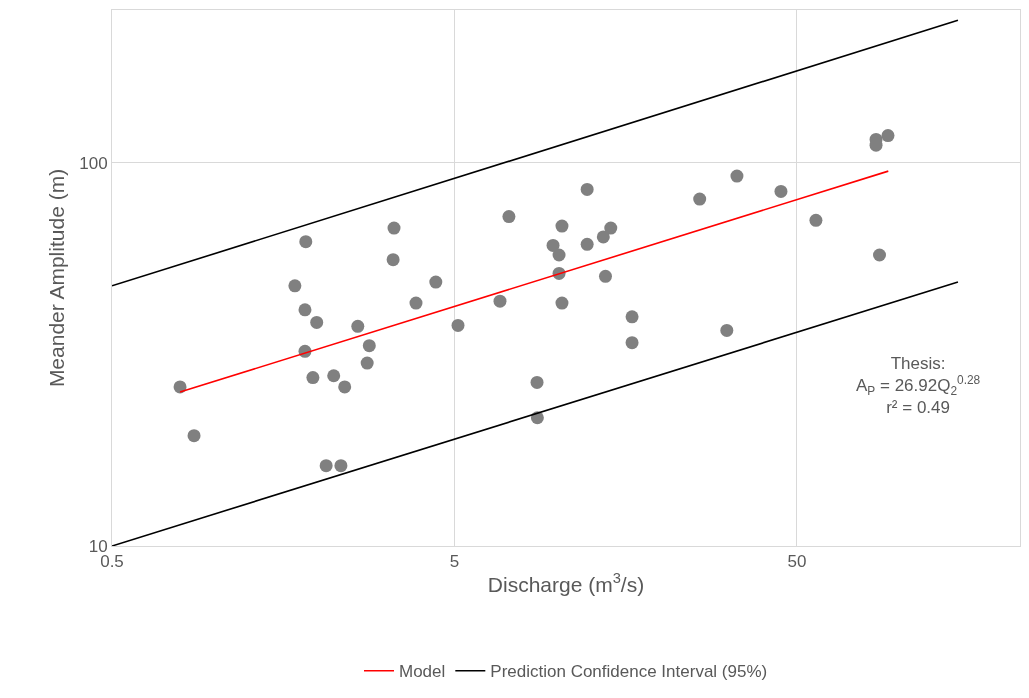 The image size is (1029, 698). I want to click on x-axis-title: Discharge (m$^{3}$/s), so click(566, 582).